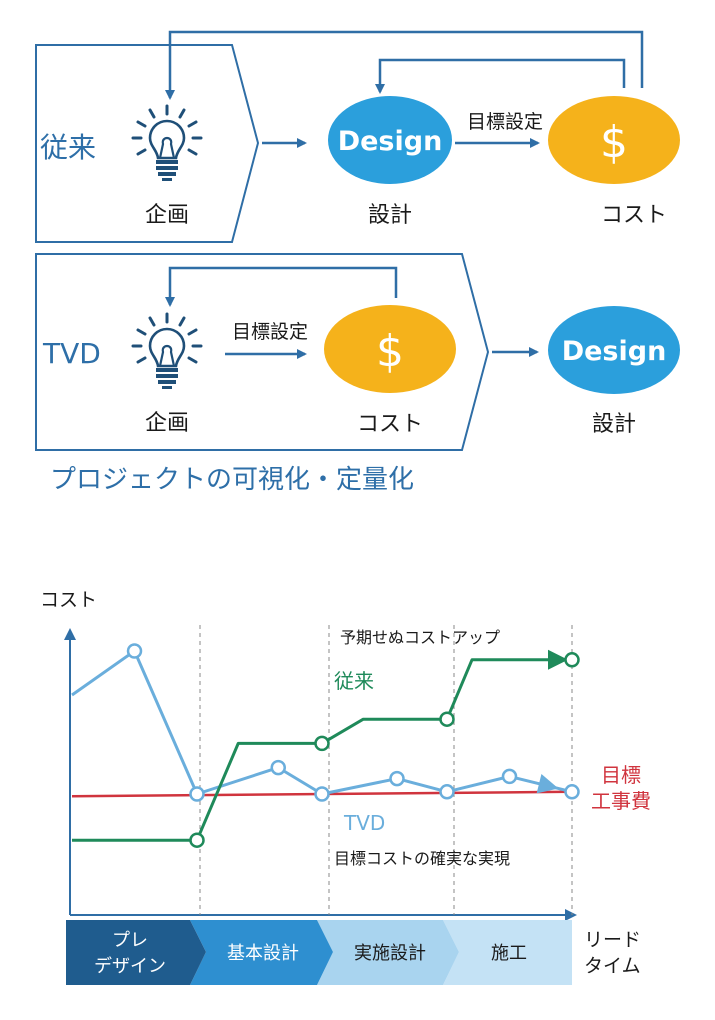  I want to click on series-line-conventional, so click(322, 750).